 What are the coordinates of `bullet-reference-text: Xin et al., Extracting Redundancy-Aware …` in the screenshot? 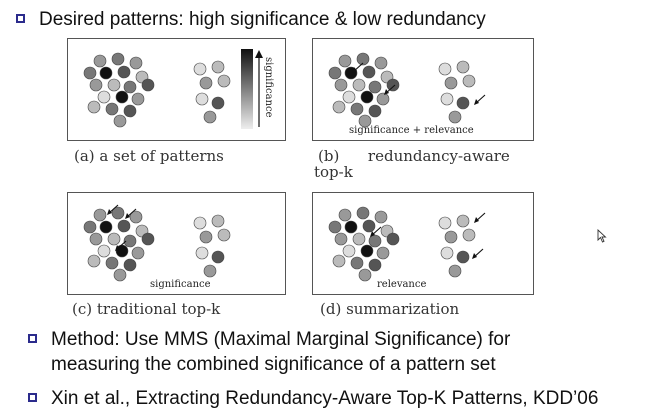 It's located at (325, 398).